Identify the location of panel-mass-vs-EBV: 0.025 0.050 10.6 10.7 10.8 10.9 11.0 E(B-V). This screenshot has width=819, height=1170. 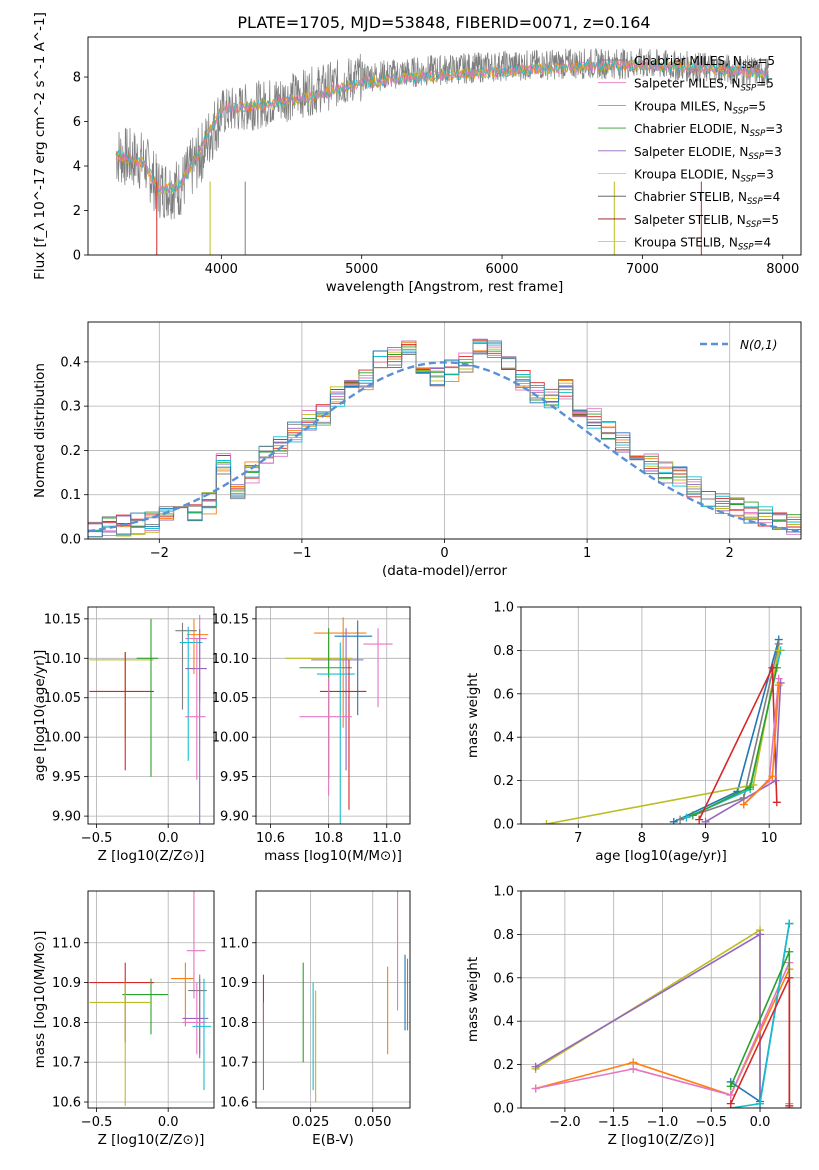
(315, 1019).